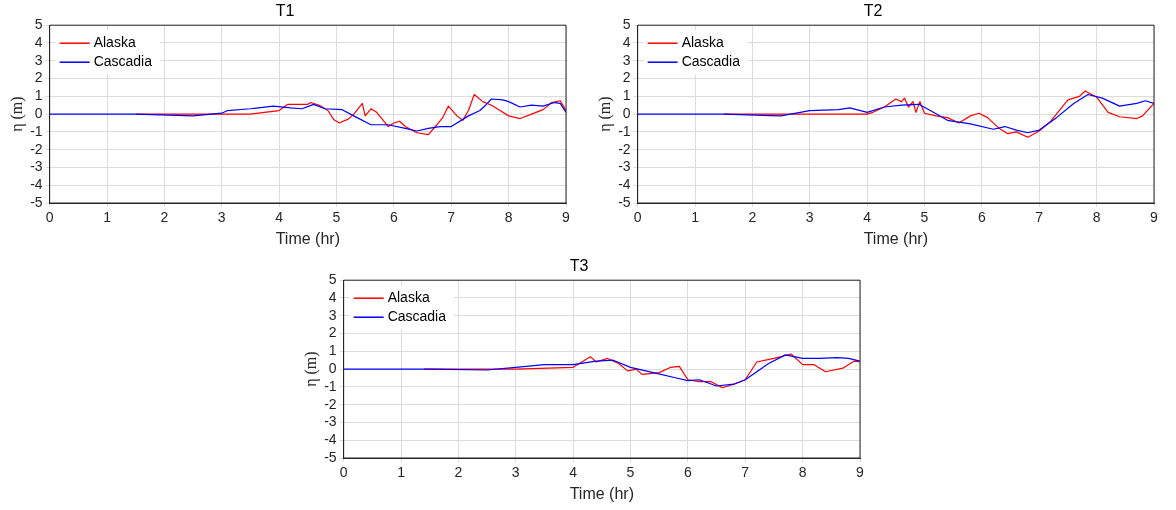 The image size is (1176, 510). What do you see at coordinates (285, 11) in the screenshot?
I see `chart-title: T1` at bounding box center [285, 11].